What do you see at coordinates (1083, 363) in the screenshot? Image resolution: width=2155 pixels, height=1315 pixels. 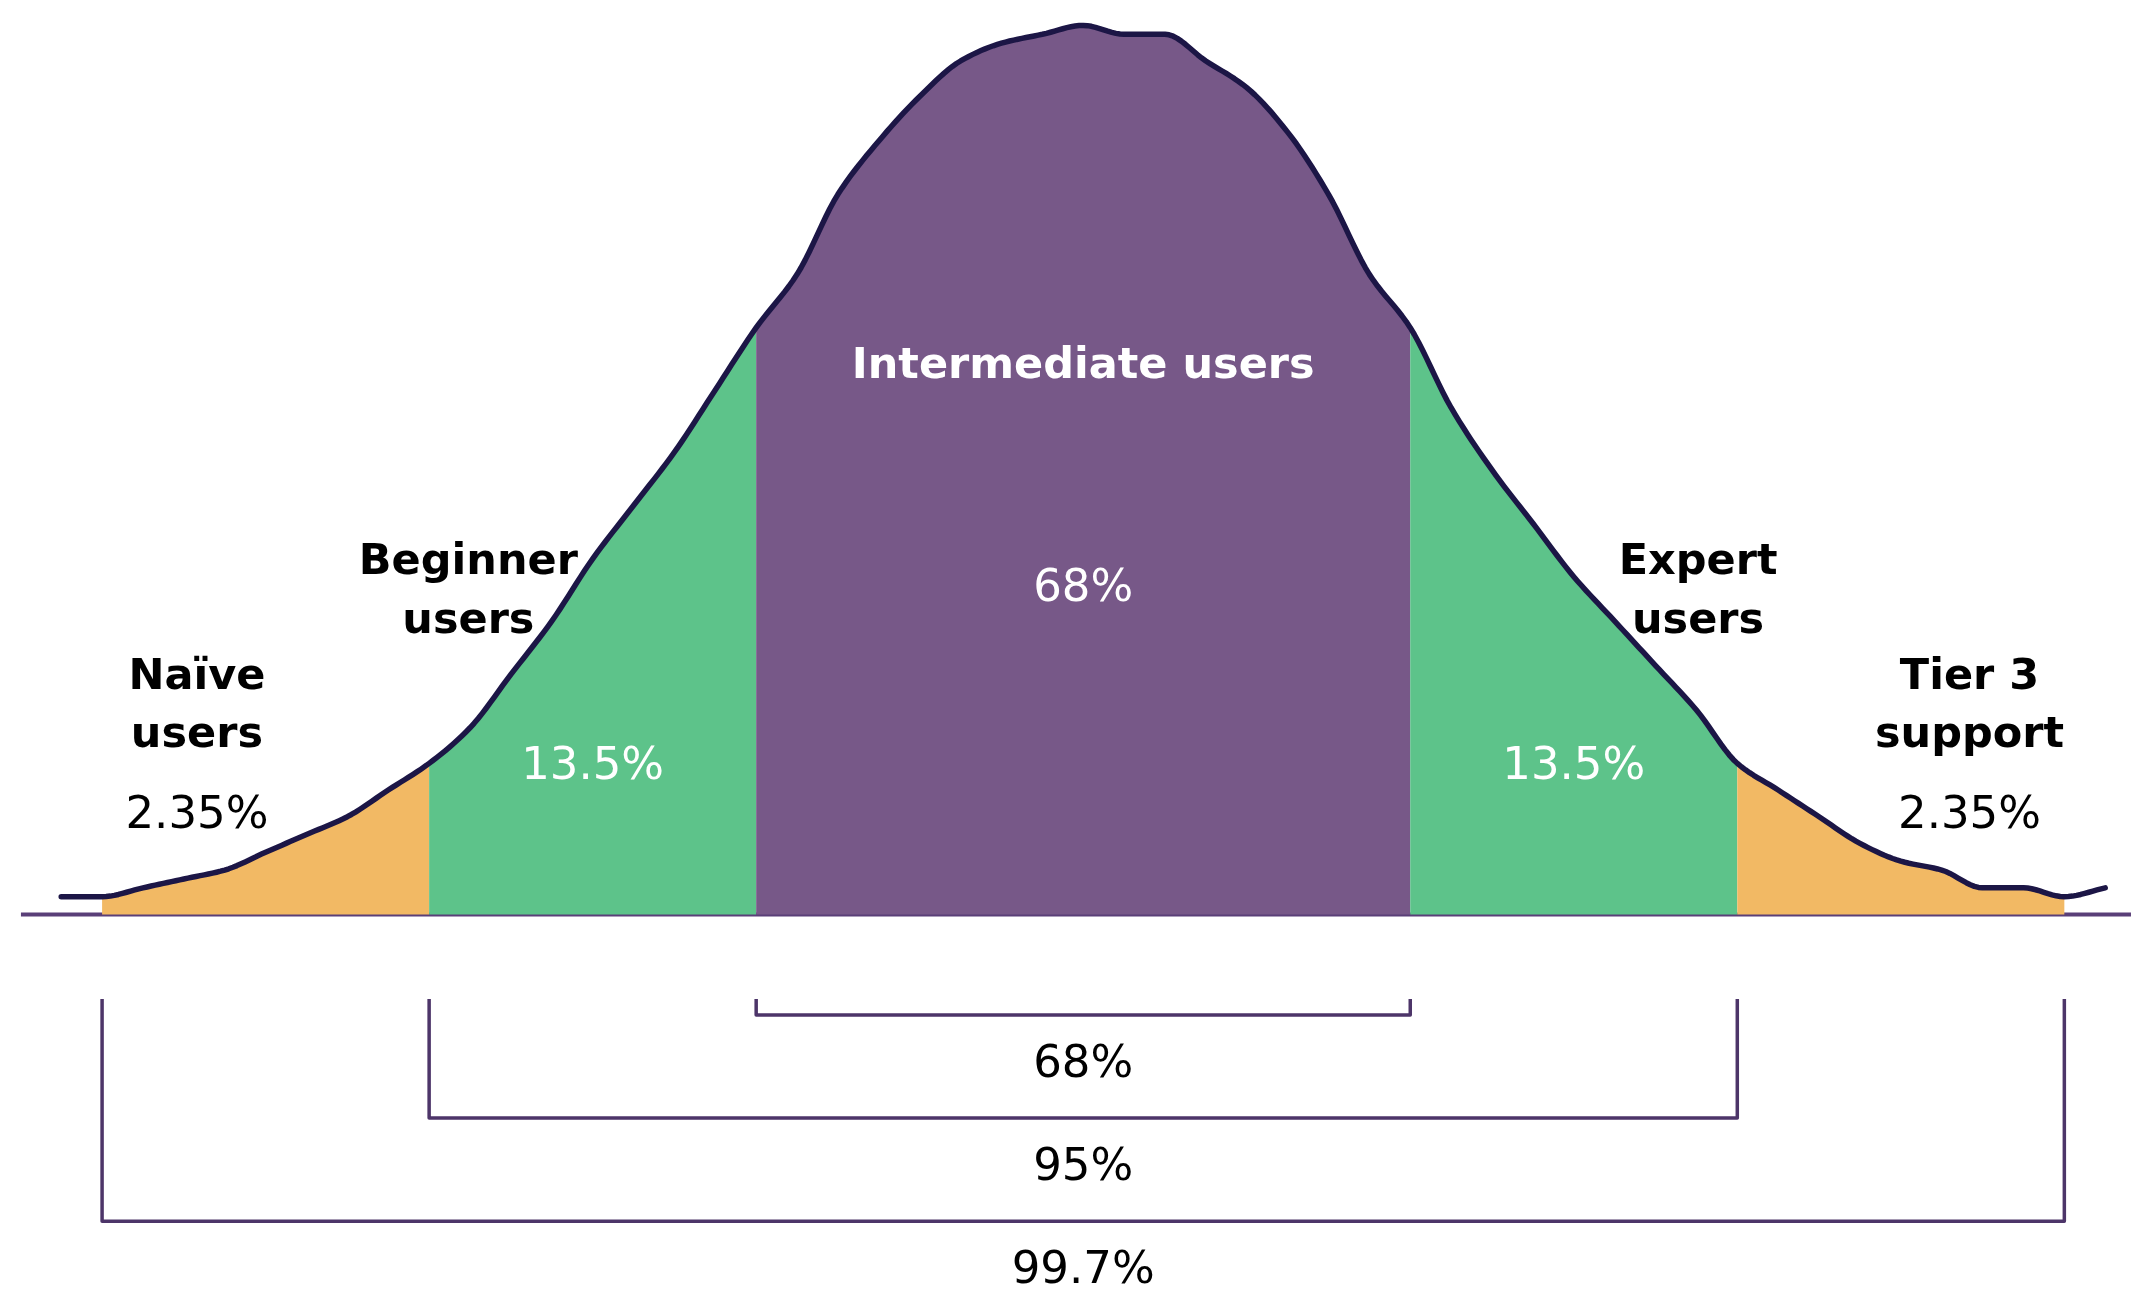 I see `series-label: Intermediate users` at bounding box center [1083, 363].